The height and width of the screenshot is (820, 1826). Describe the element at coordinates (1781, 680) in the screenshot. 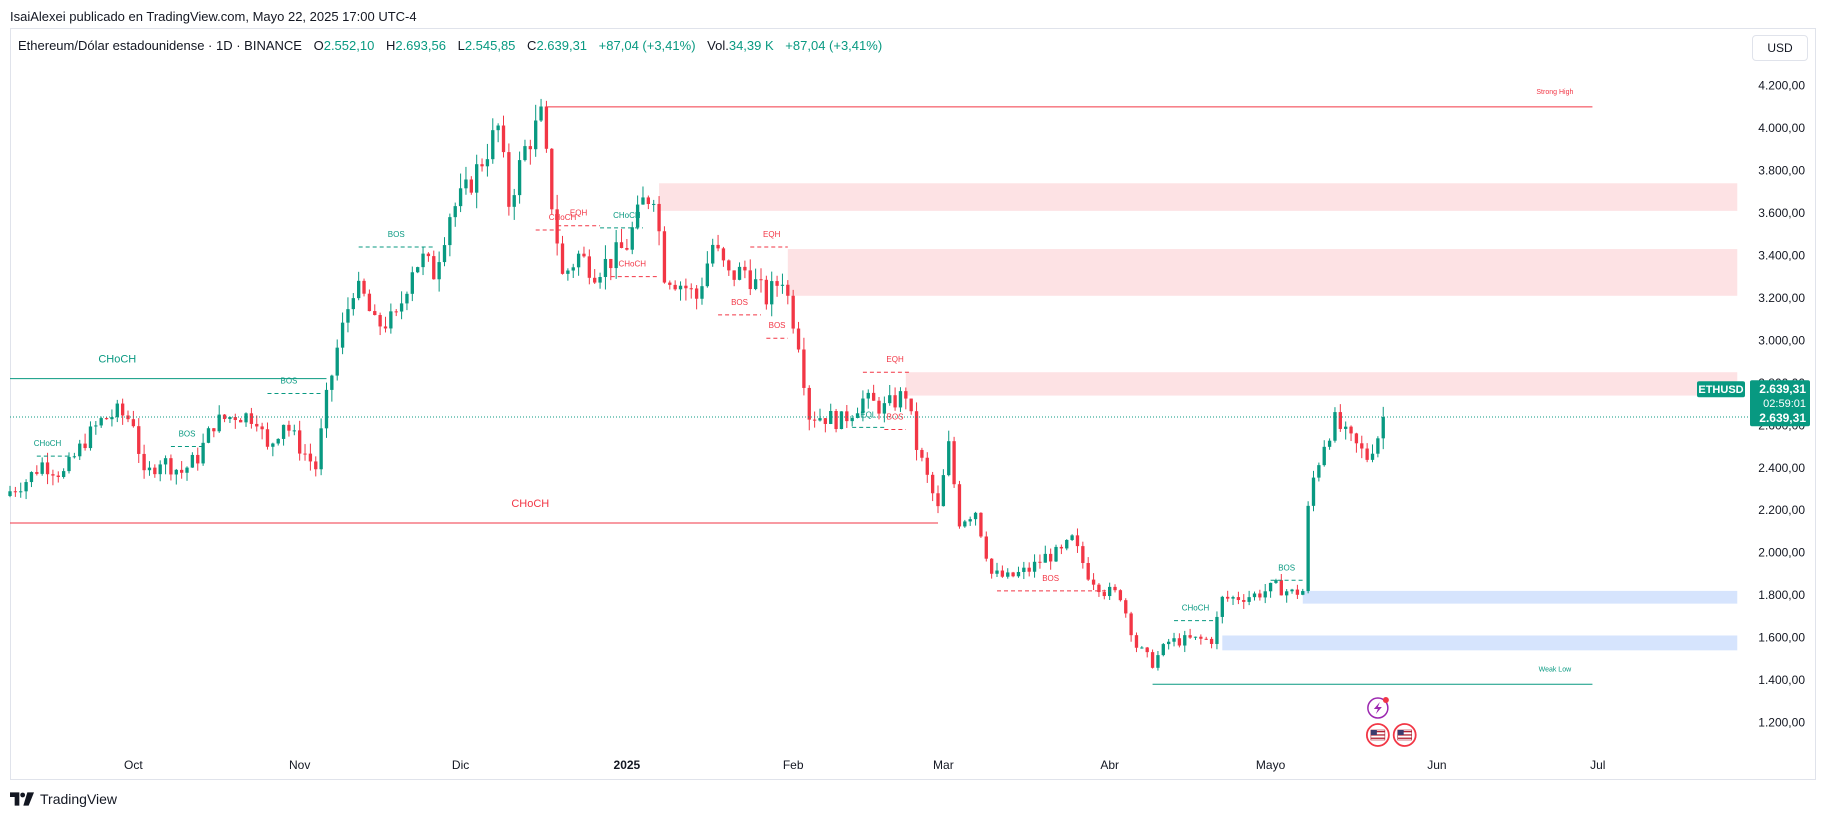

I see `y-tick-label: 1.400,00` at that location.